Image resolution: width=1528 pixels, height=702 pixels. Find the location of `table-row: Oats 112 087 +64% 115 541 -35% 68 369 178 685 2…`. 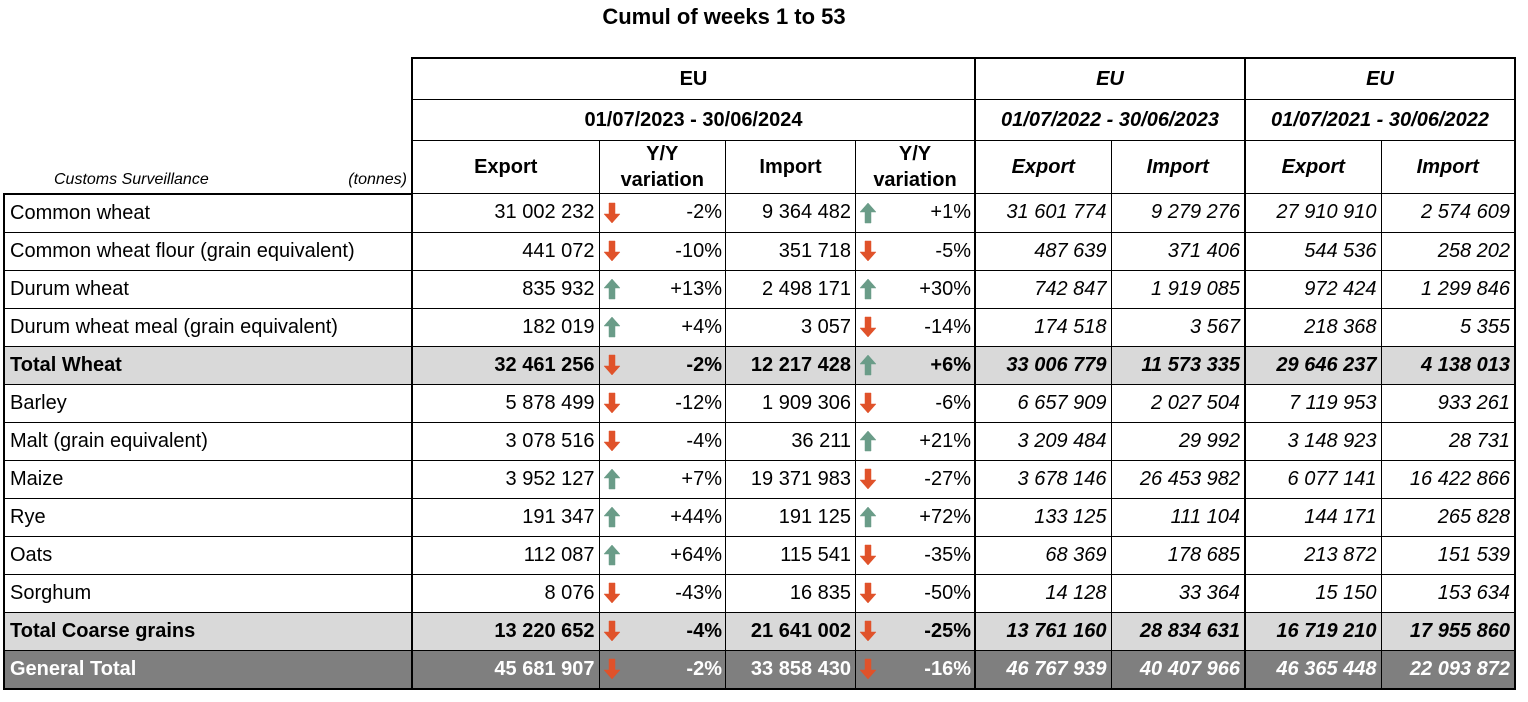

table-row: Oats 112 087 +64% 115 541 -35% 68 369 178 685 2… is located at coordinates (759, 555).